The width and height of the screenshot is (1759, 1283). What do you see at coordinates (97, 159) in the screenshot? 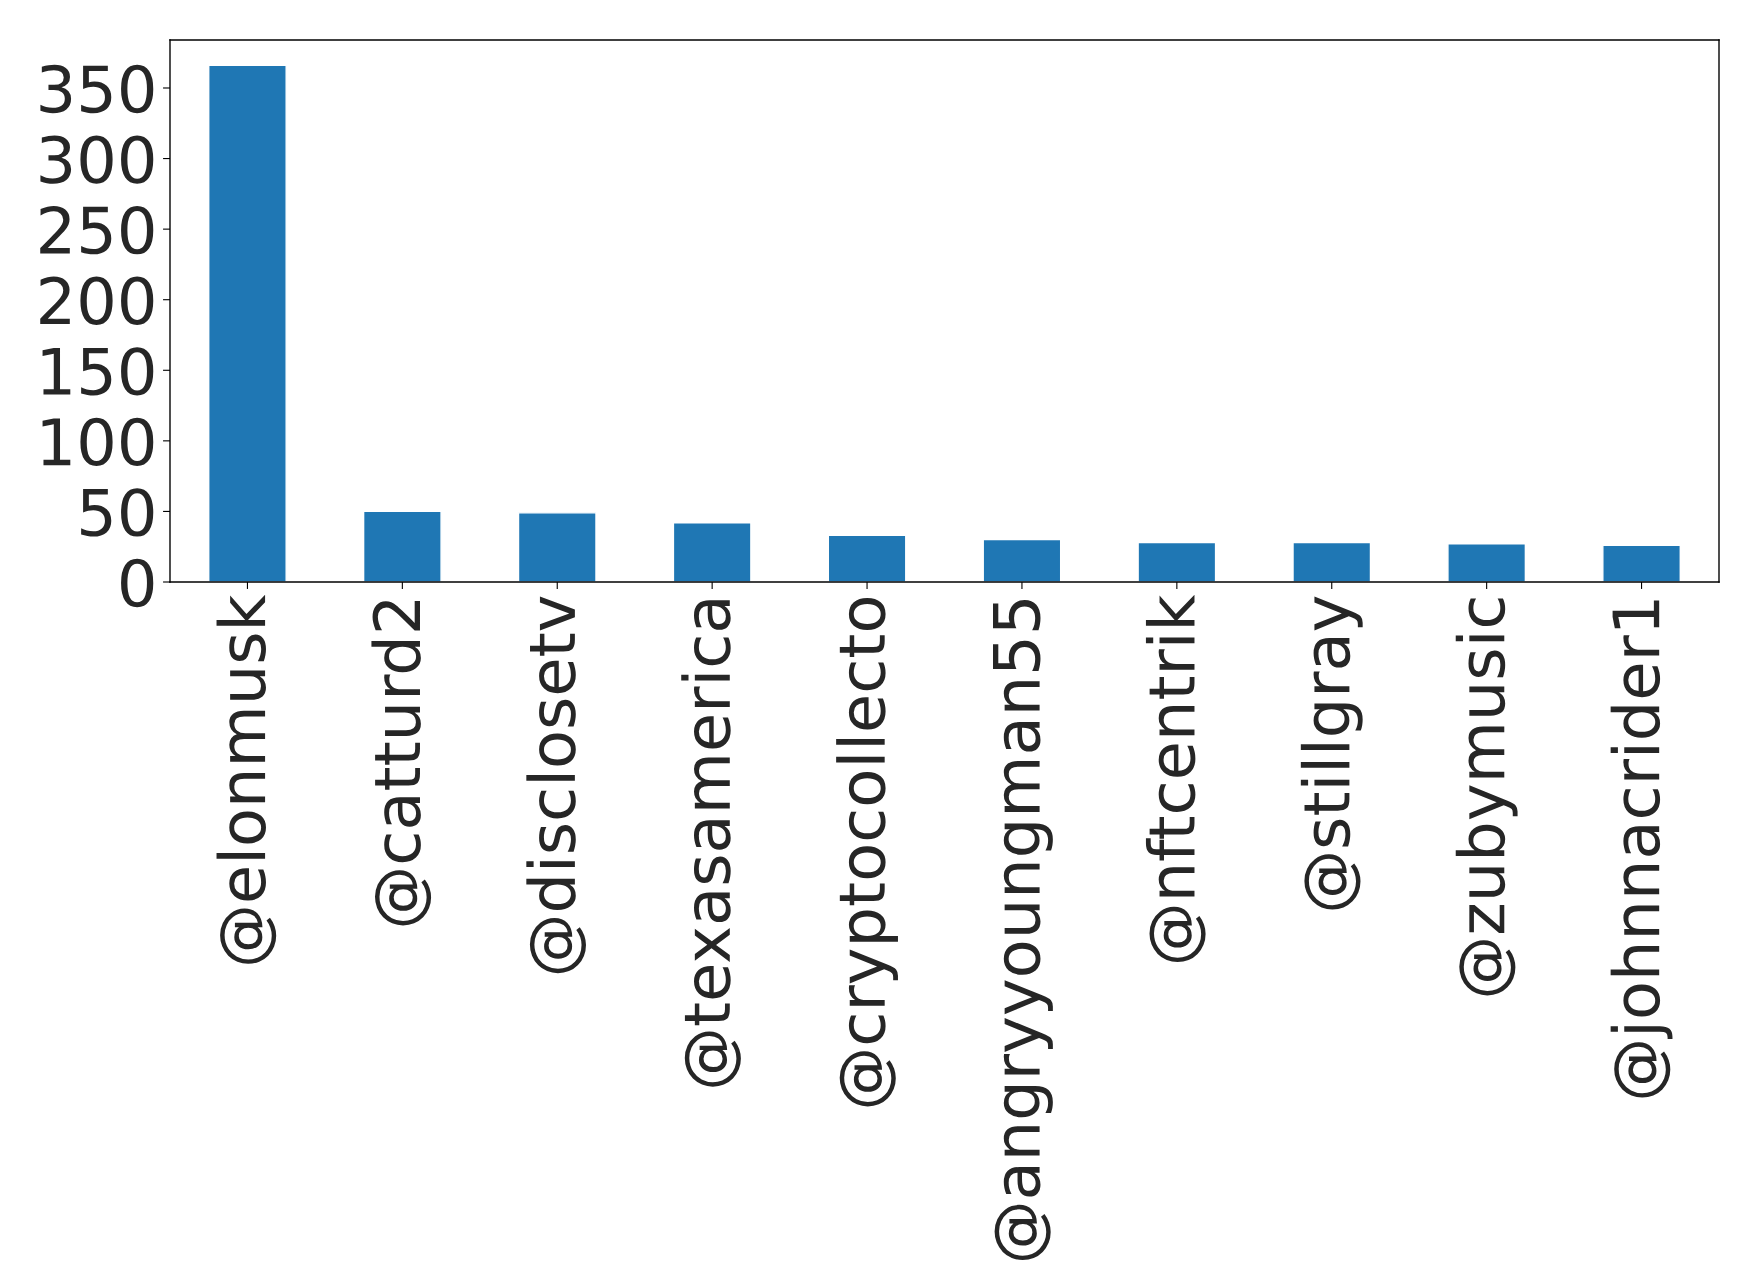
I see `y-tick-label: 300` at bounding box center [97, 159].